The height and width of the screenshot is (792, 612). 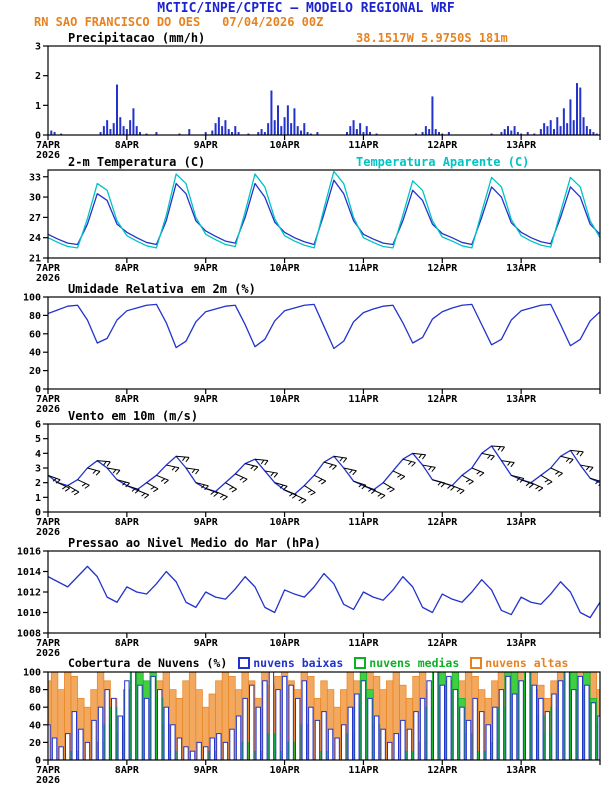 What do you see at coordinates (133, 416) in the screenshot?
I see `wind-panel-title: Vento em 10m (m/s)` at bounding box center [133, 416].